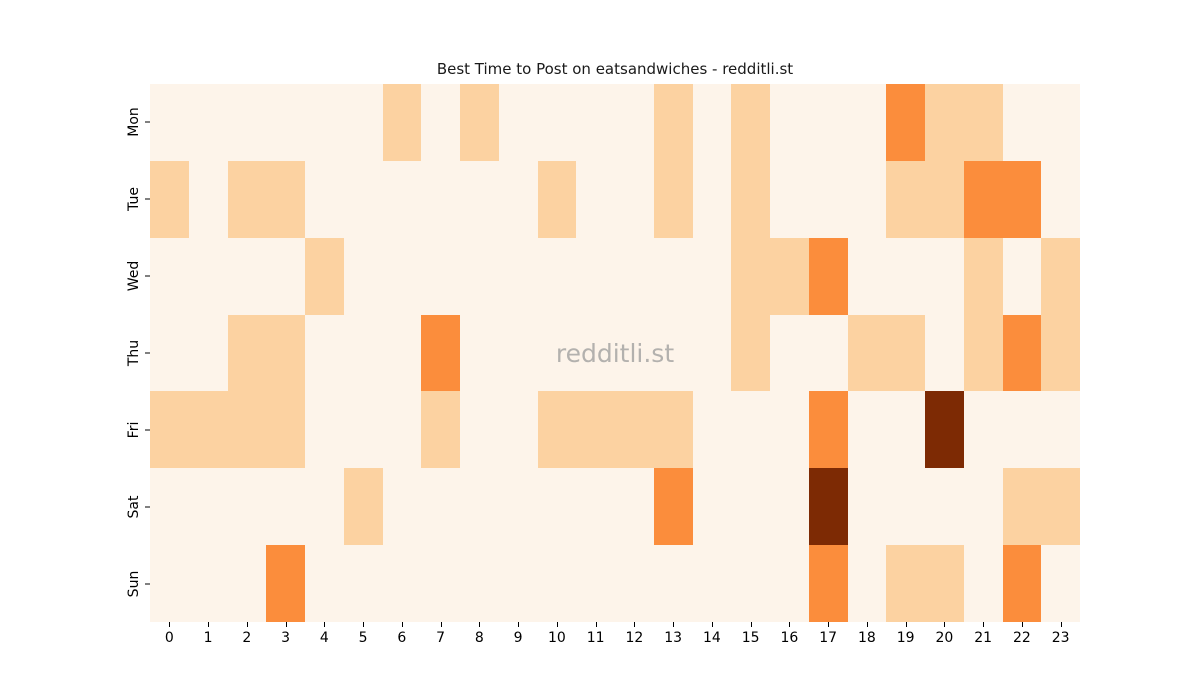 Image resolution: width=1200 pixels, height=700 pixels. Describe the element at coordinates (134, 199) in the screenshot. I see `y-tick-label: Tue` at that location.